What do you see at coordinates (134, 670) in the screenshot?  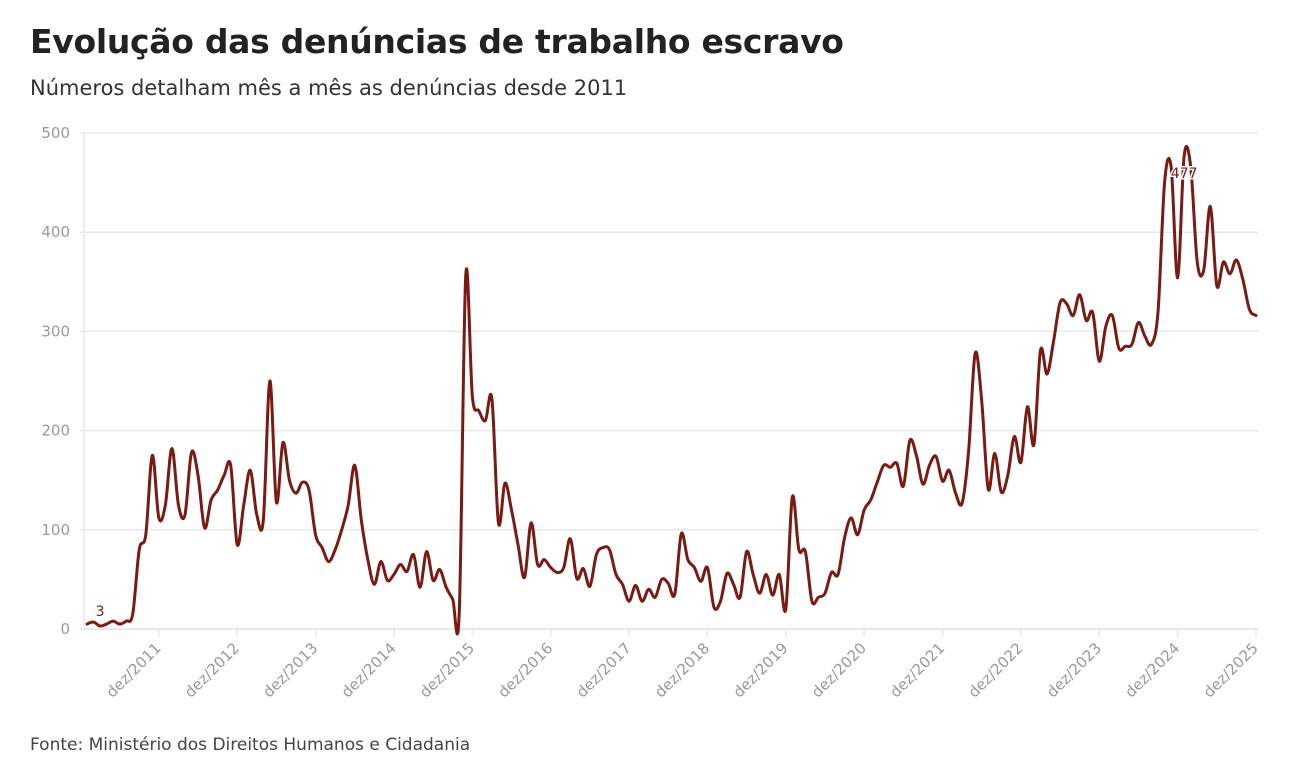 I see `x-tick-label: dez/2011` at bounding box center [134, 670].